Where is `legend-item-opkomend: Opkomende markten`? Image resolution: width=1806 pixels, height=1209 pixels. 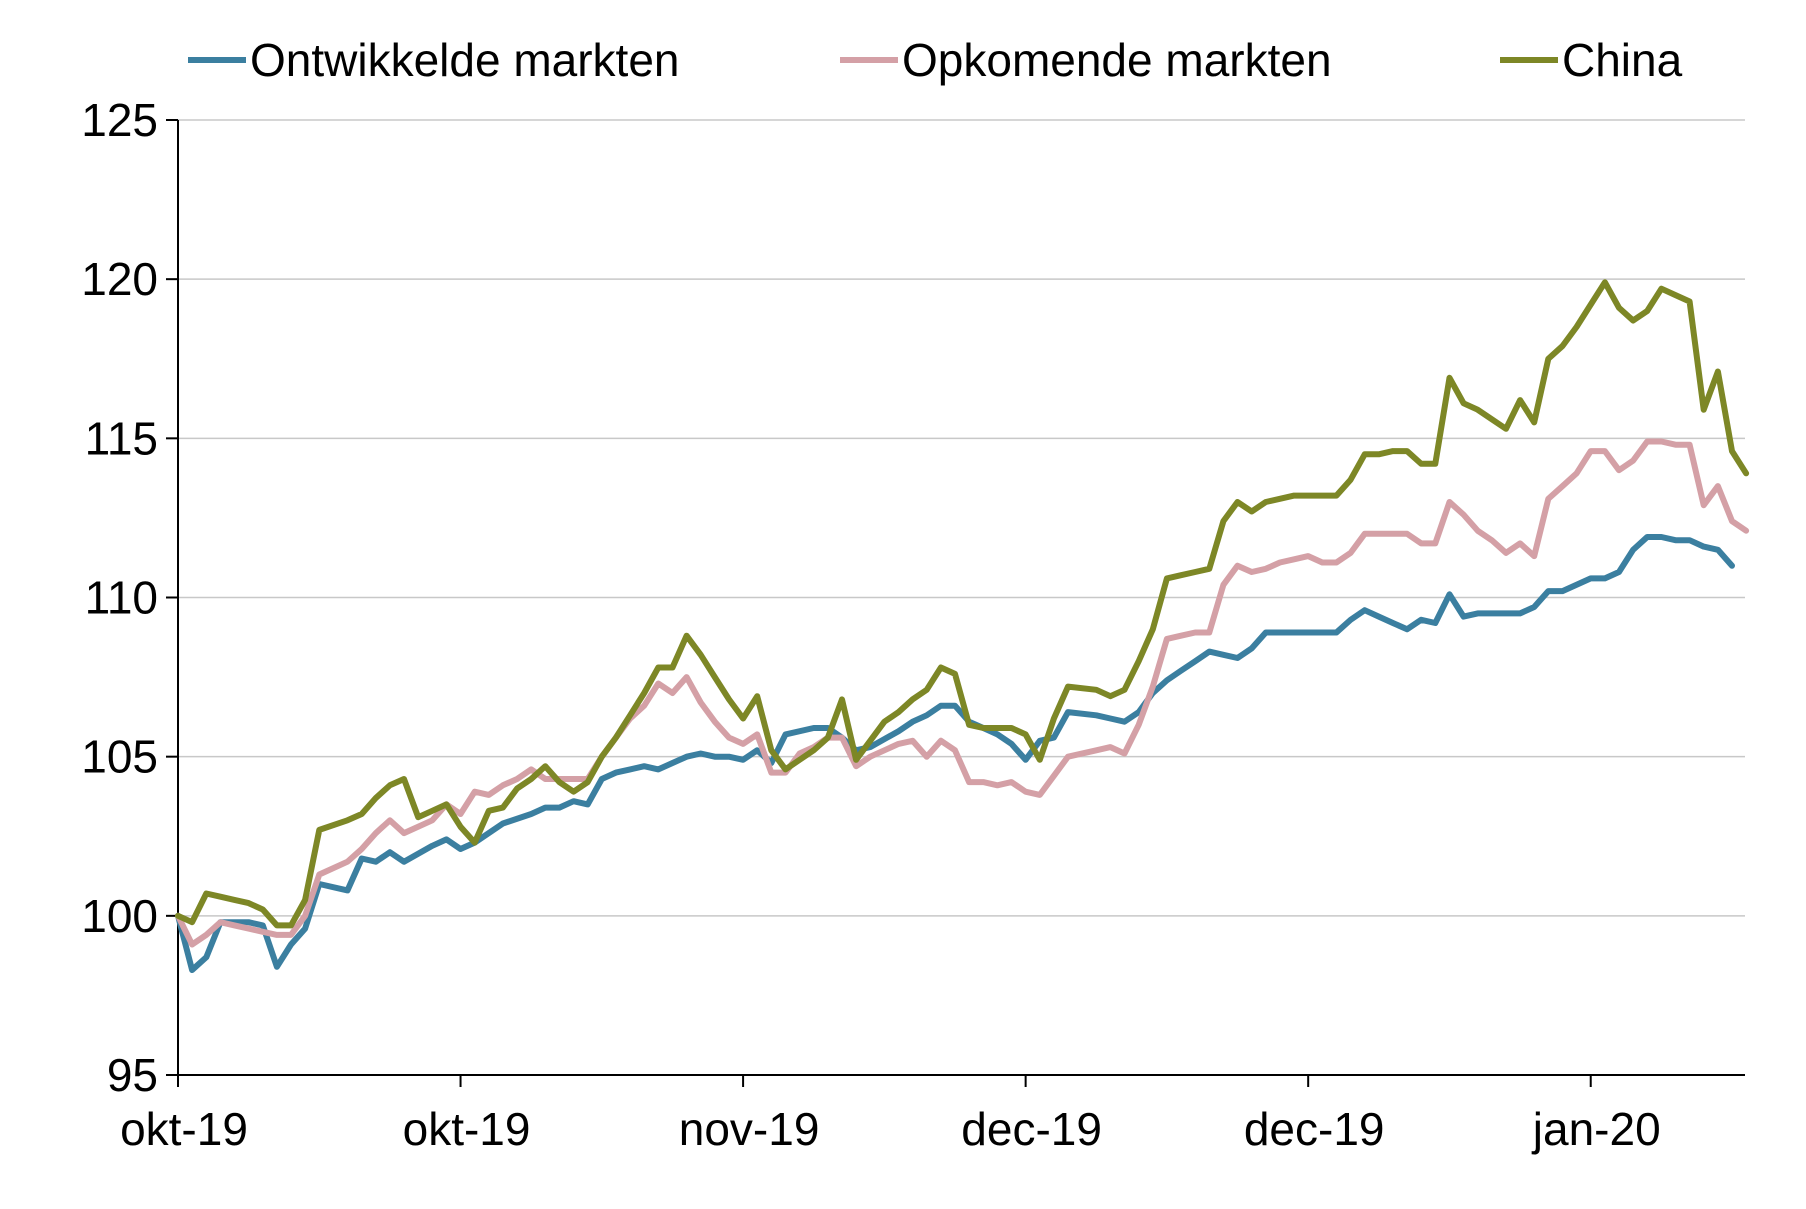
legend-item-opkomend: Opkomende markten is located at coordinates (1086, 60).